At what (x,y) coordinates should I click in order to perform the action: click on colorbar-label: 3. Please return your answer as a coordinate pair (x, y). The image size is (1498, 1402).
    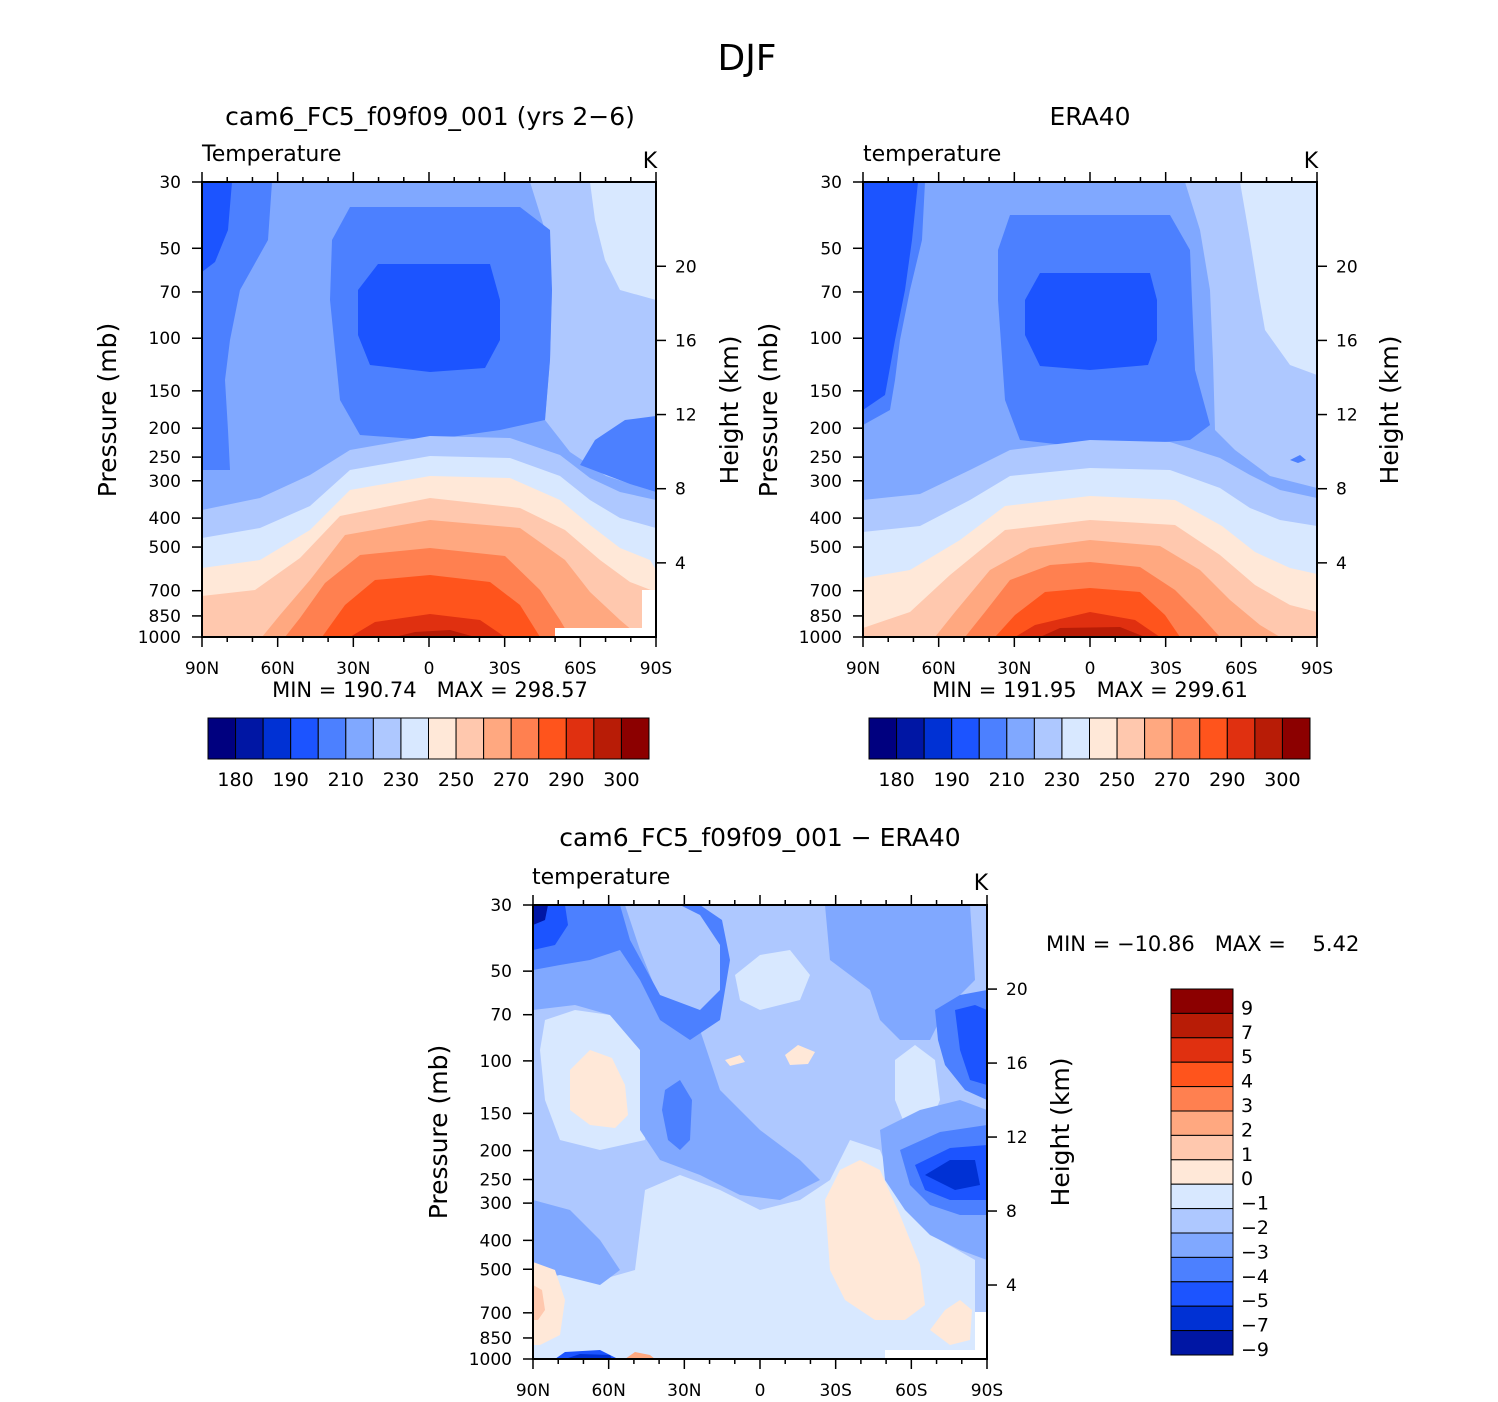
    Looking at the image, I should click on (1247, 1106).